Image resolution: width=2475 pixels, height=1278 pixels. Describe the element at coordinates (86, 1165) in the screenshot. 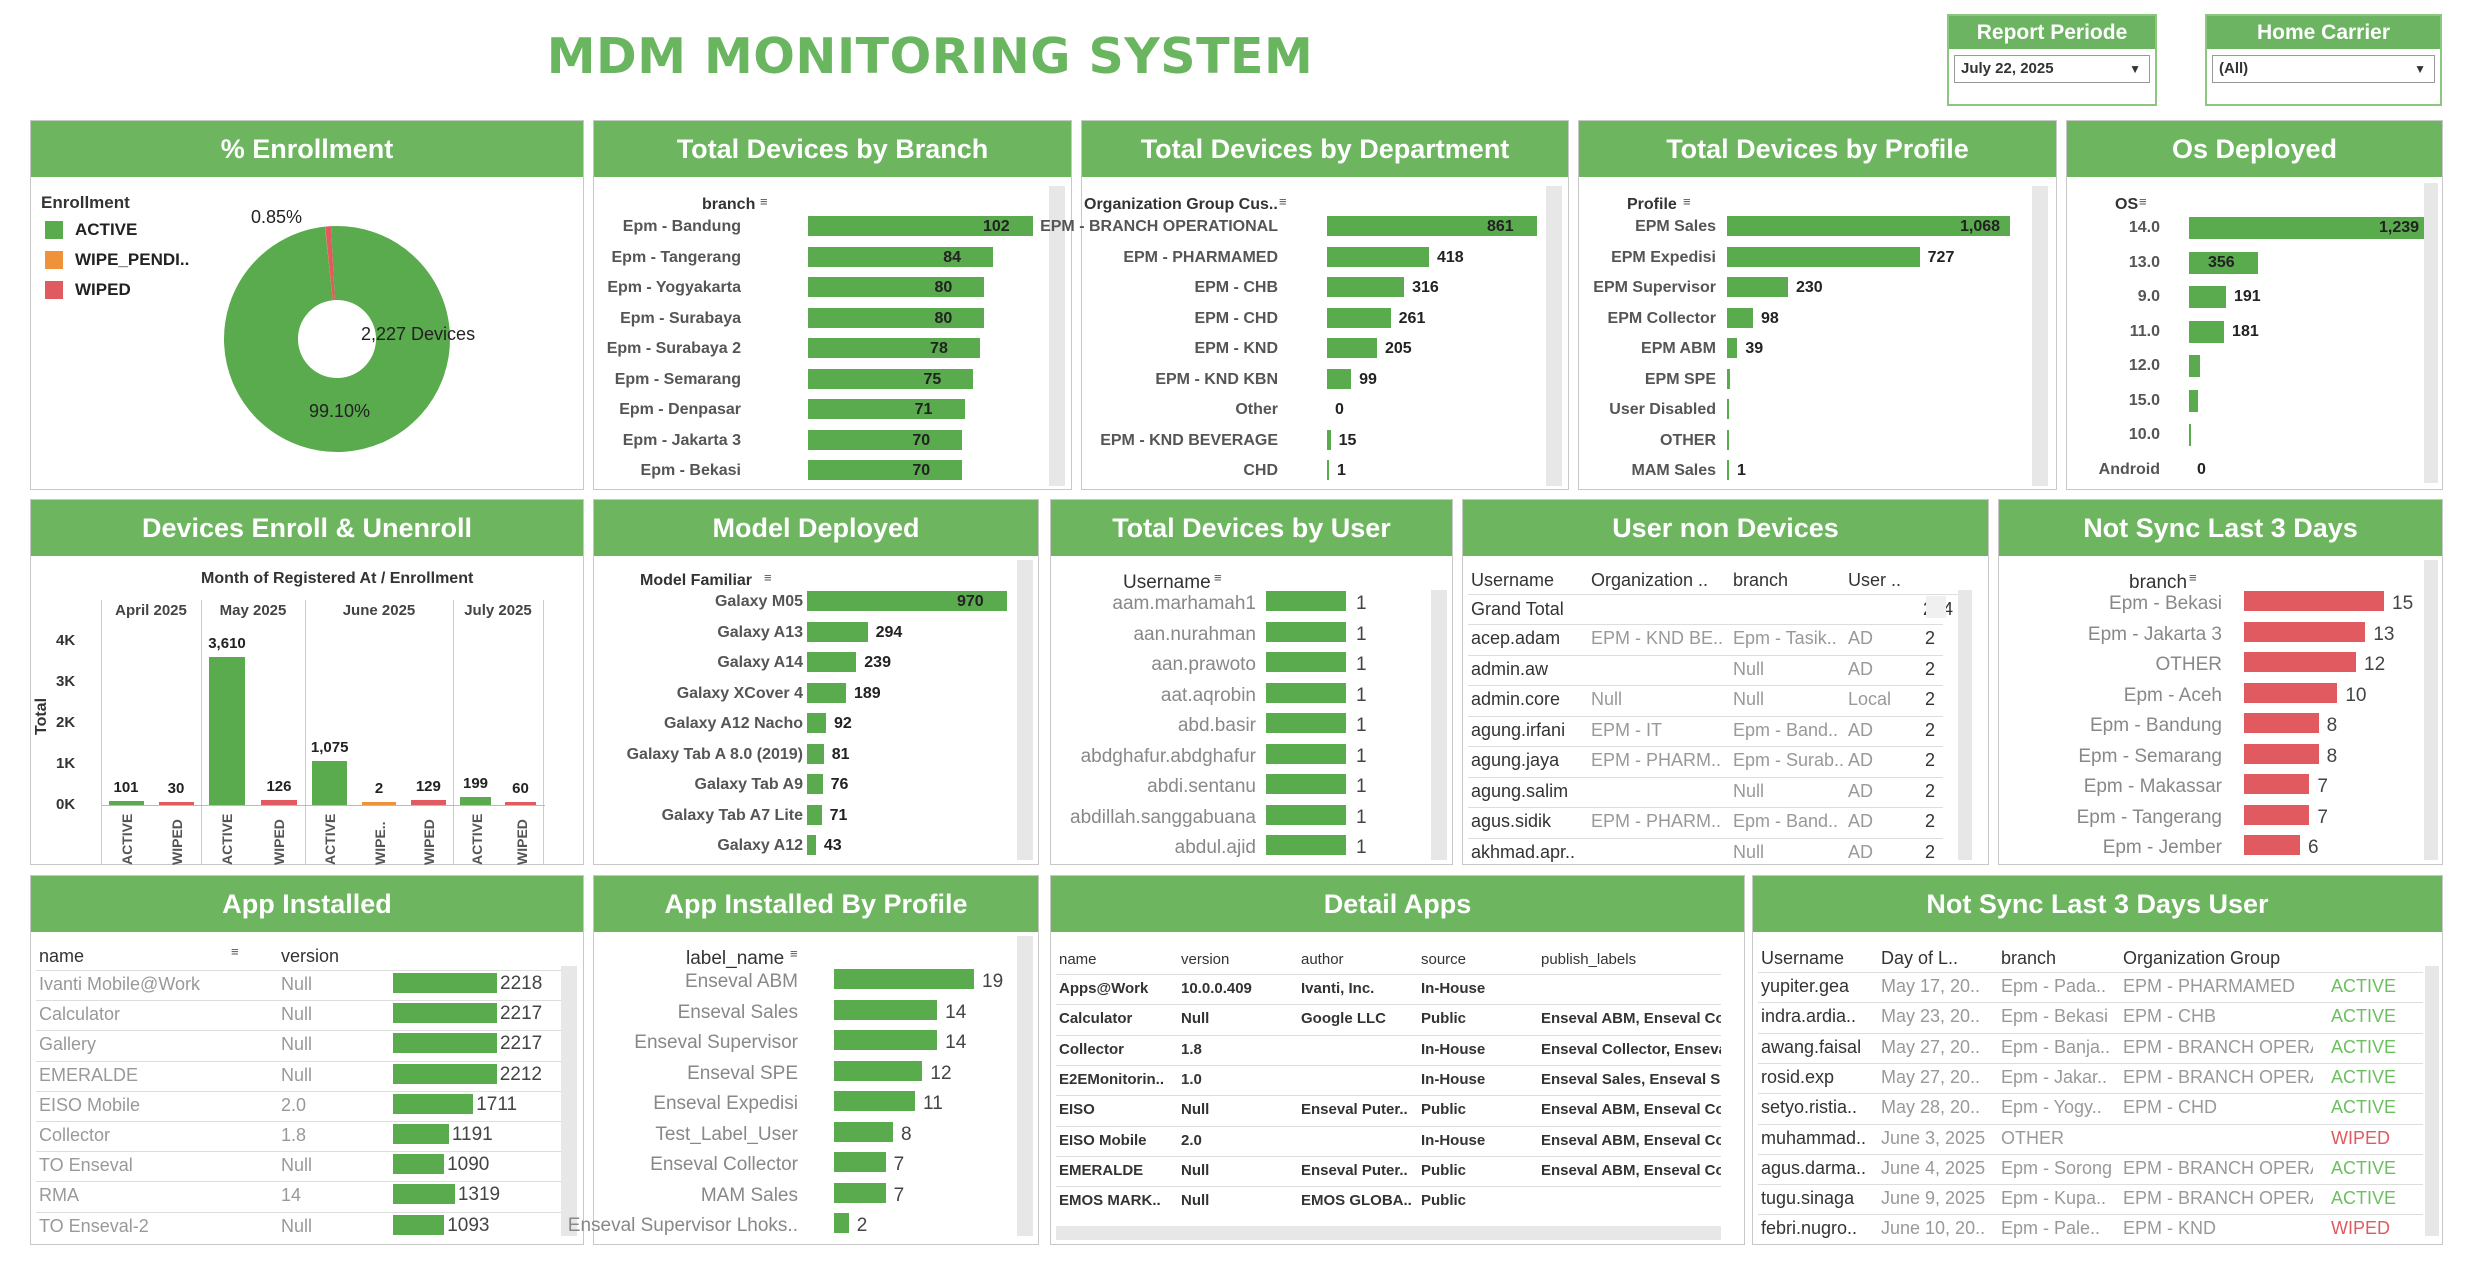

I see `app-name-cell: TO Enseval` at that location.